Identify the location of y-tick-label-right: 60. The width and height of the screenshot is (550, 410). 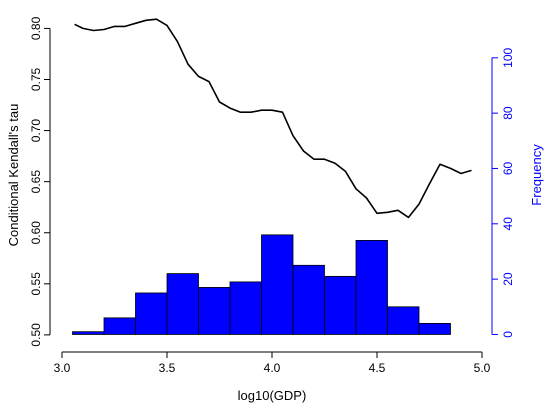
(508, 168).